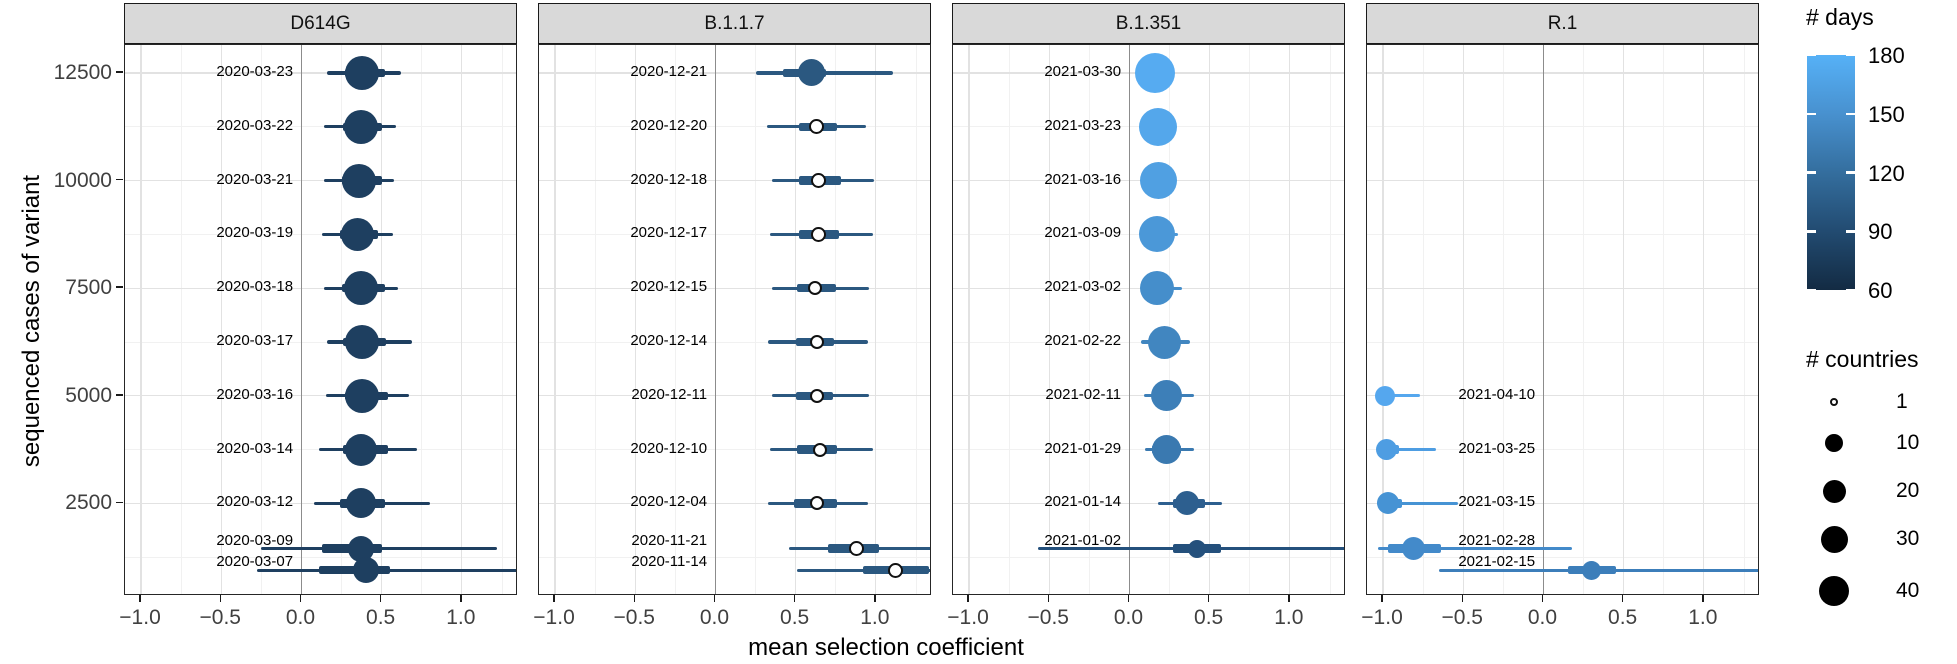  I want to click on y-axis-tick-label: 5000, so click(88, 395).